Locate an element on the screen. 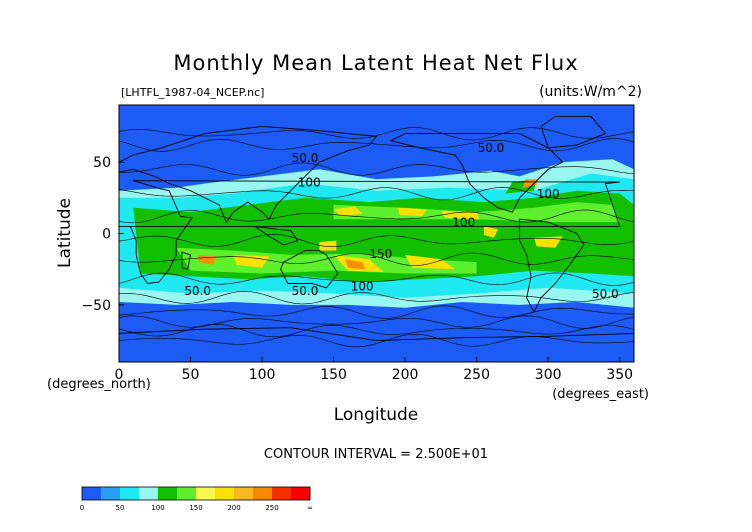  y-tick-label: 50 is located at coordinates (102, 163).